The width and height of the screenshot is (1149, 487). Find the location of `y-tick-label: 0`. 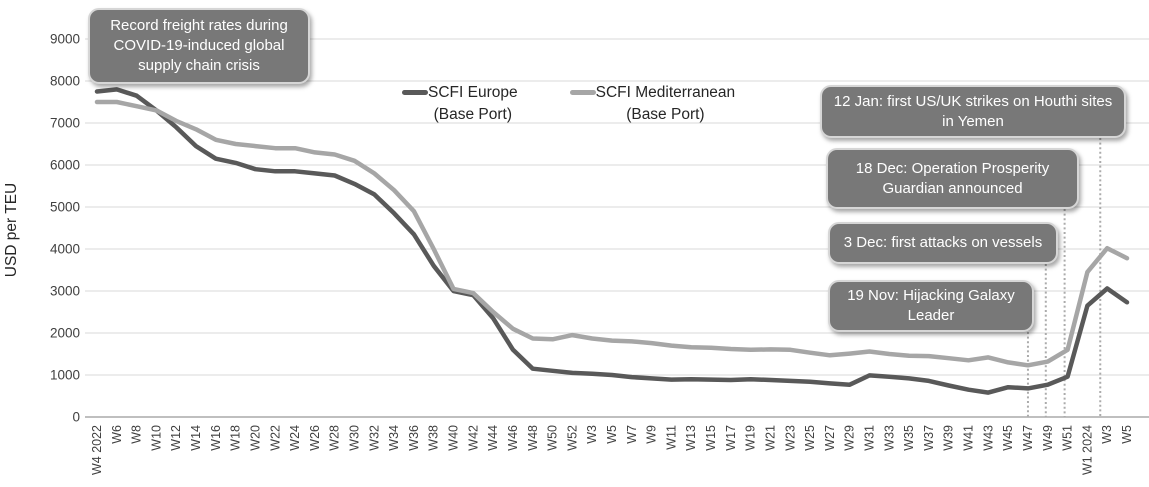

y-tick-label: 0 is located at coordinates (76, 417).